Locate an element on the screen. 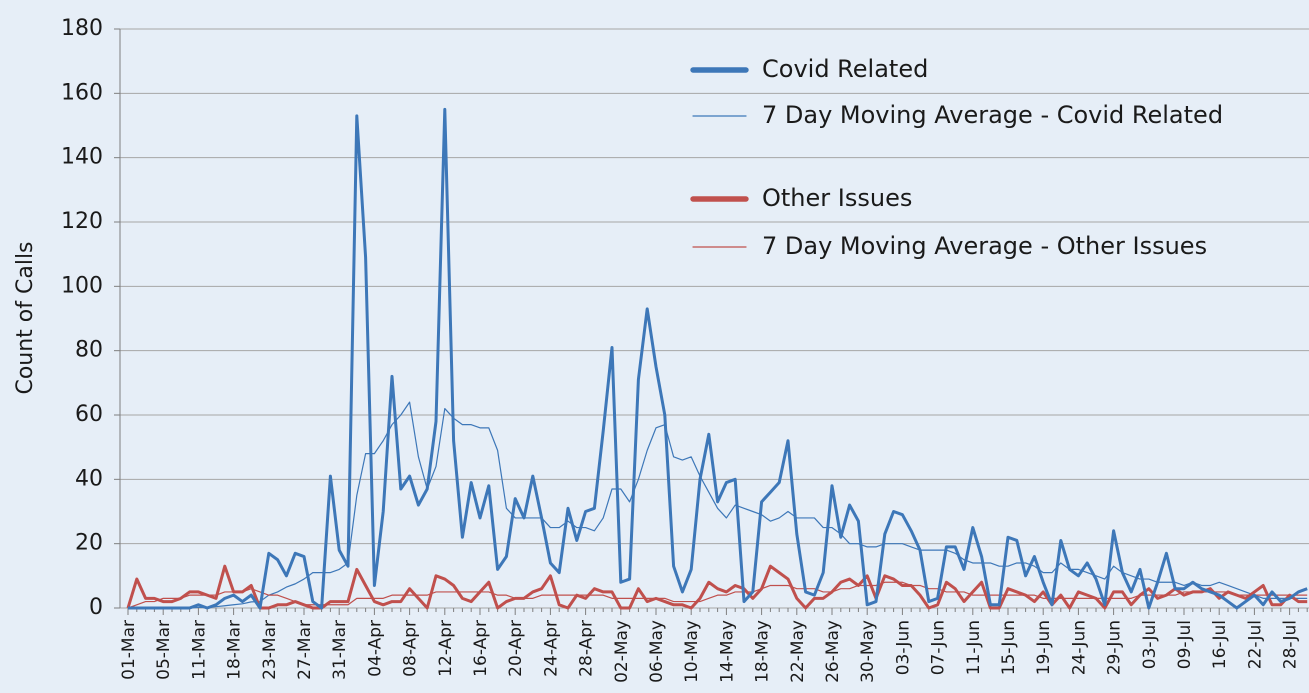  x-tick-label: 11-Jun is located at coordinates (974, 647).